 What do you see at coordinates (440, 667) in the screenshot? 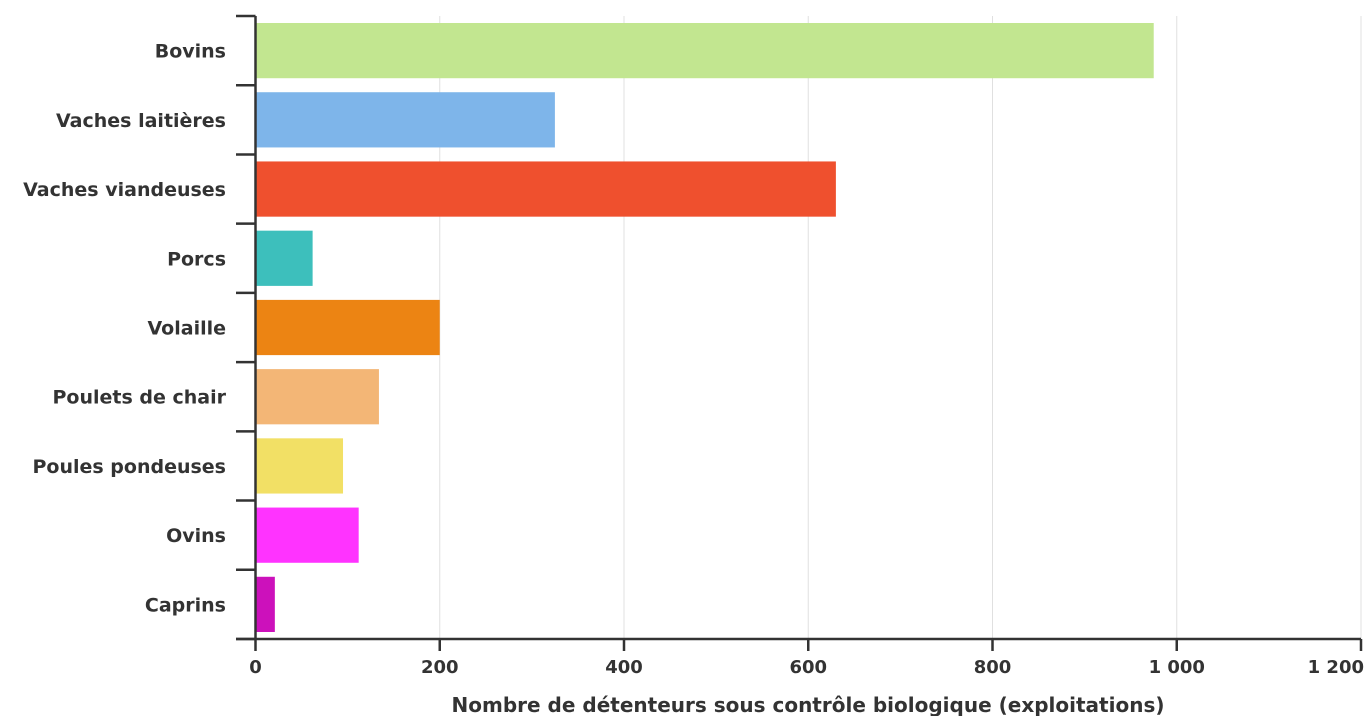
I see `x-tick-label: 200` at bounding box center [440, 667].